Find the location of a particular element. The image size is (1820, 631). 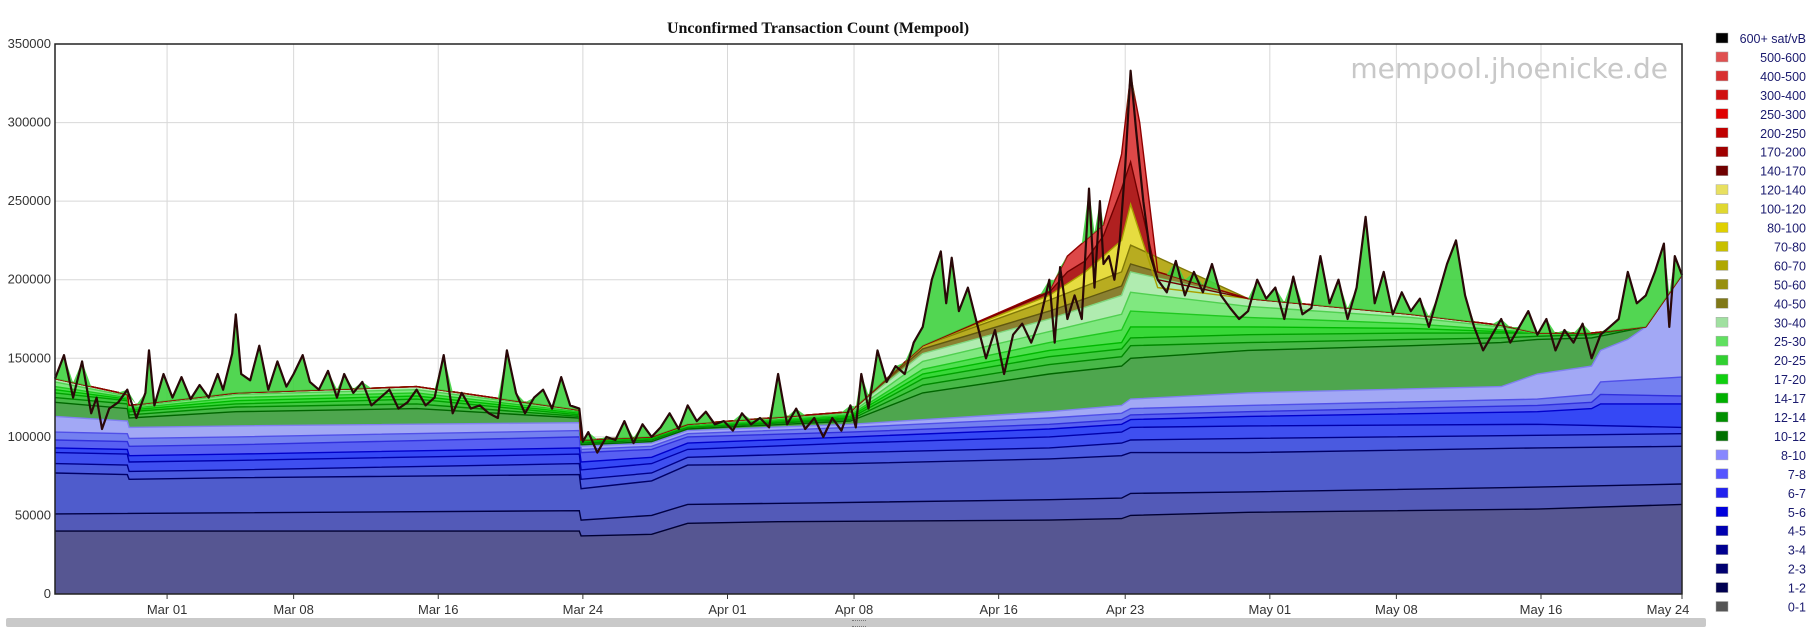

legend-label: 2-3 is located at coordinates (1797, 570).